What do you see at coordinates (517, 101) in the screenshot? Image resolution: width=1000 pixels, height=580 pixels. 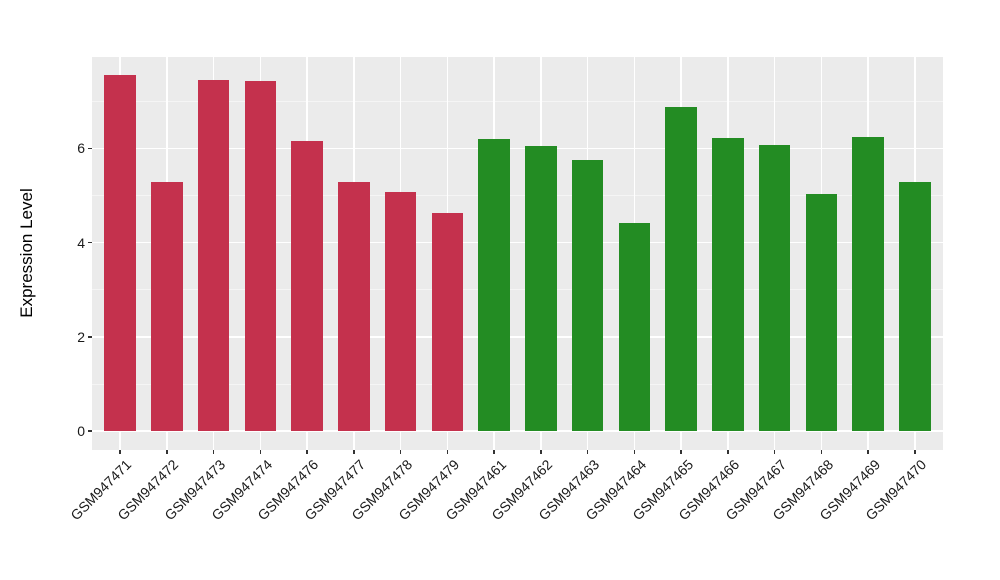 I see `gridline-minor-y7` at bounding box center [517, 101].